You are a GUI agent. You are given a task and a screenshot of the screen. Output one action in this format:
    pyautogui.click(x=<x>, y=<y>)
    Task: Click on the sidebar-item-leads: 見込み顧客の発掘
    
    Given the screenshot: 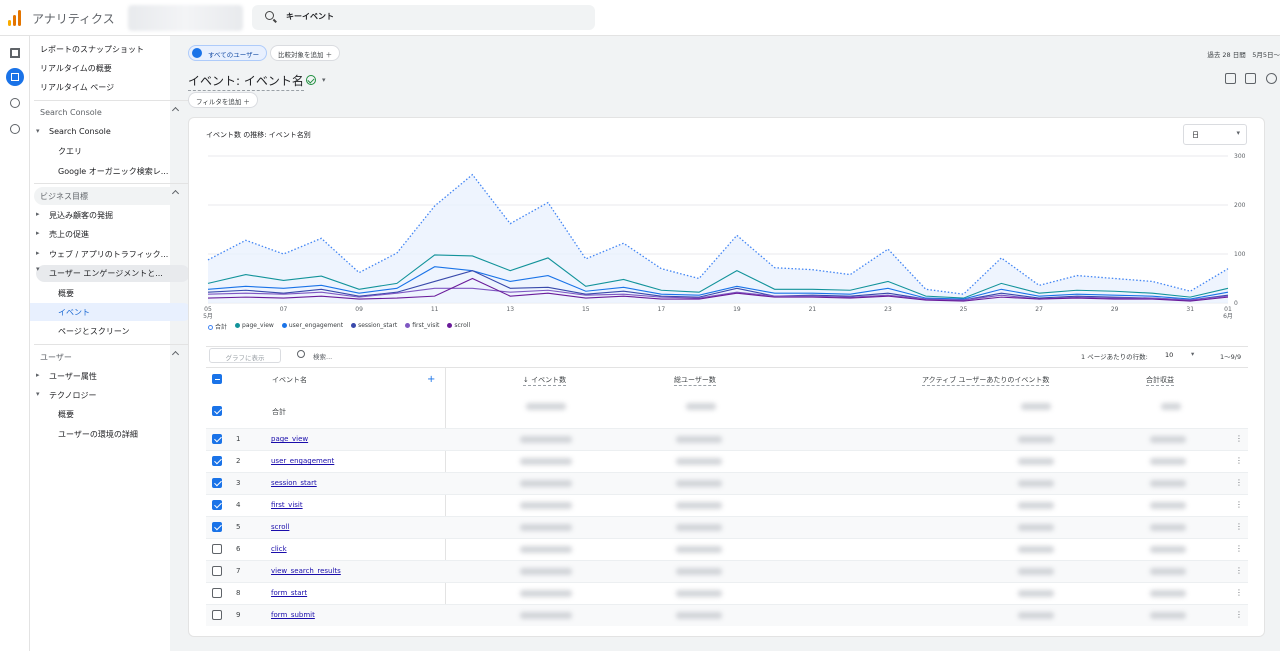 What is the action you would take?
    pyautogui.click(x=74, y=215)
    